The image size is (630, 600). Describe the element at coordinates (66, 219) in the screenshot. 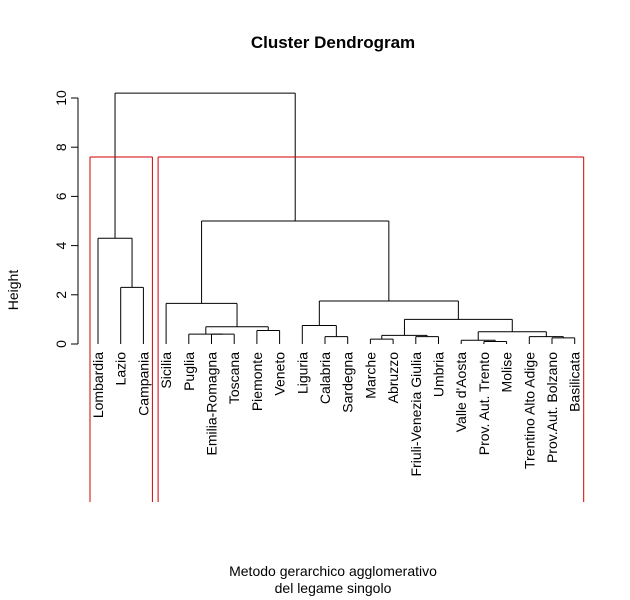

I see `y-axis: 0 2 4 6 8 10` at that location.